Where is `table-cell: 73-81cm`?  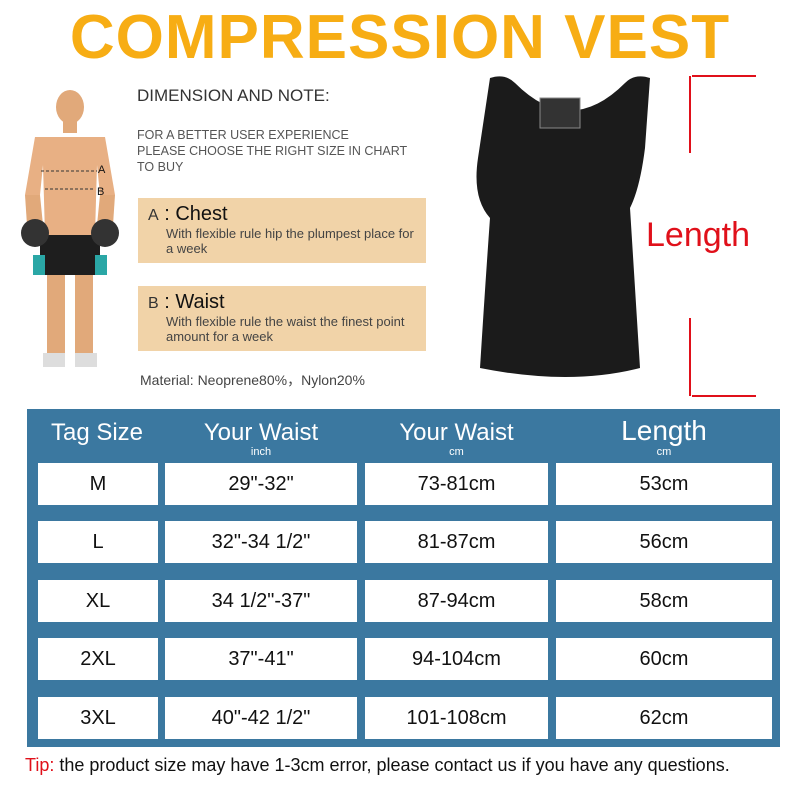 table-cell: 73-81cm is located at coordinates (456, 484).